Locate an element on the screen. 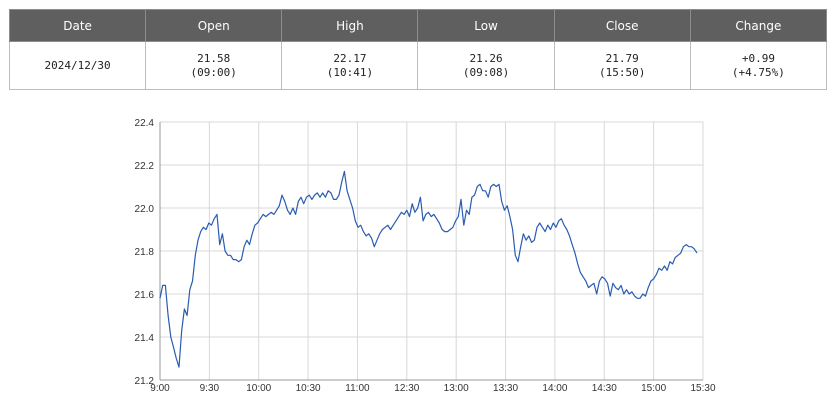 Image resolution: width=837 pixels, height=404 pixels. x-tick-label: 14:00 is located at coordinates (554, 388).